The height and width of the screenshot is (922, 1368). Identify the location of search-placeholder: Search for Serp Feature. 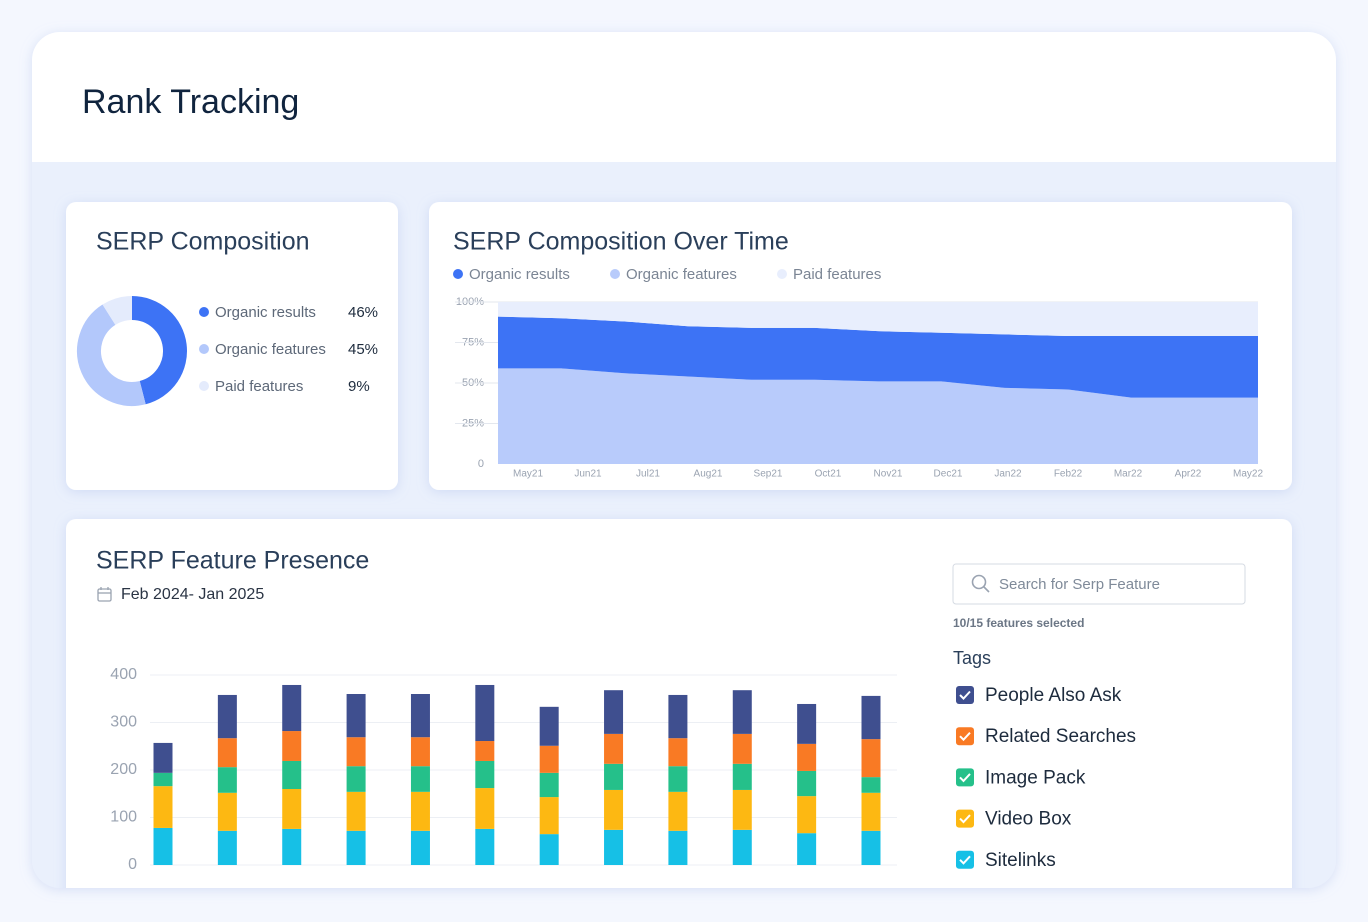
(1079, 584).